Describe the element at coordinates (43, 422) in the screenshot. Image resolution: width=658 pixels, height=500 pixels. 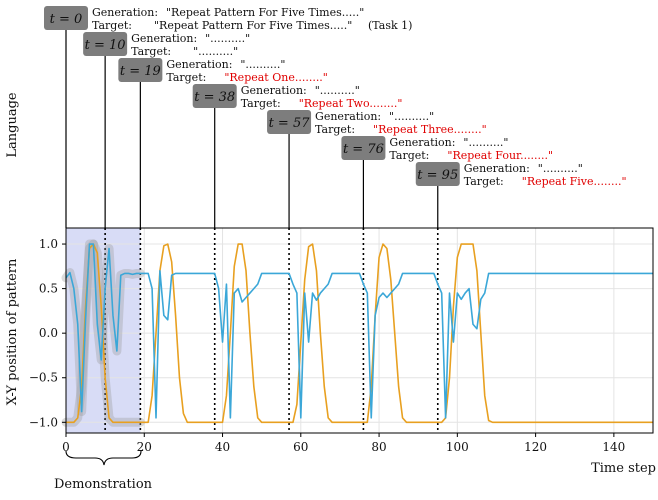
I see `y-tick-label: −1.0` at that location.